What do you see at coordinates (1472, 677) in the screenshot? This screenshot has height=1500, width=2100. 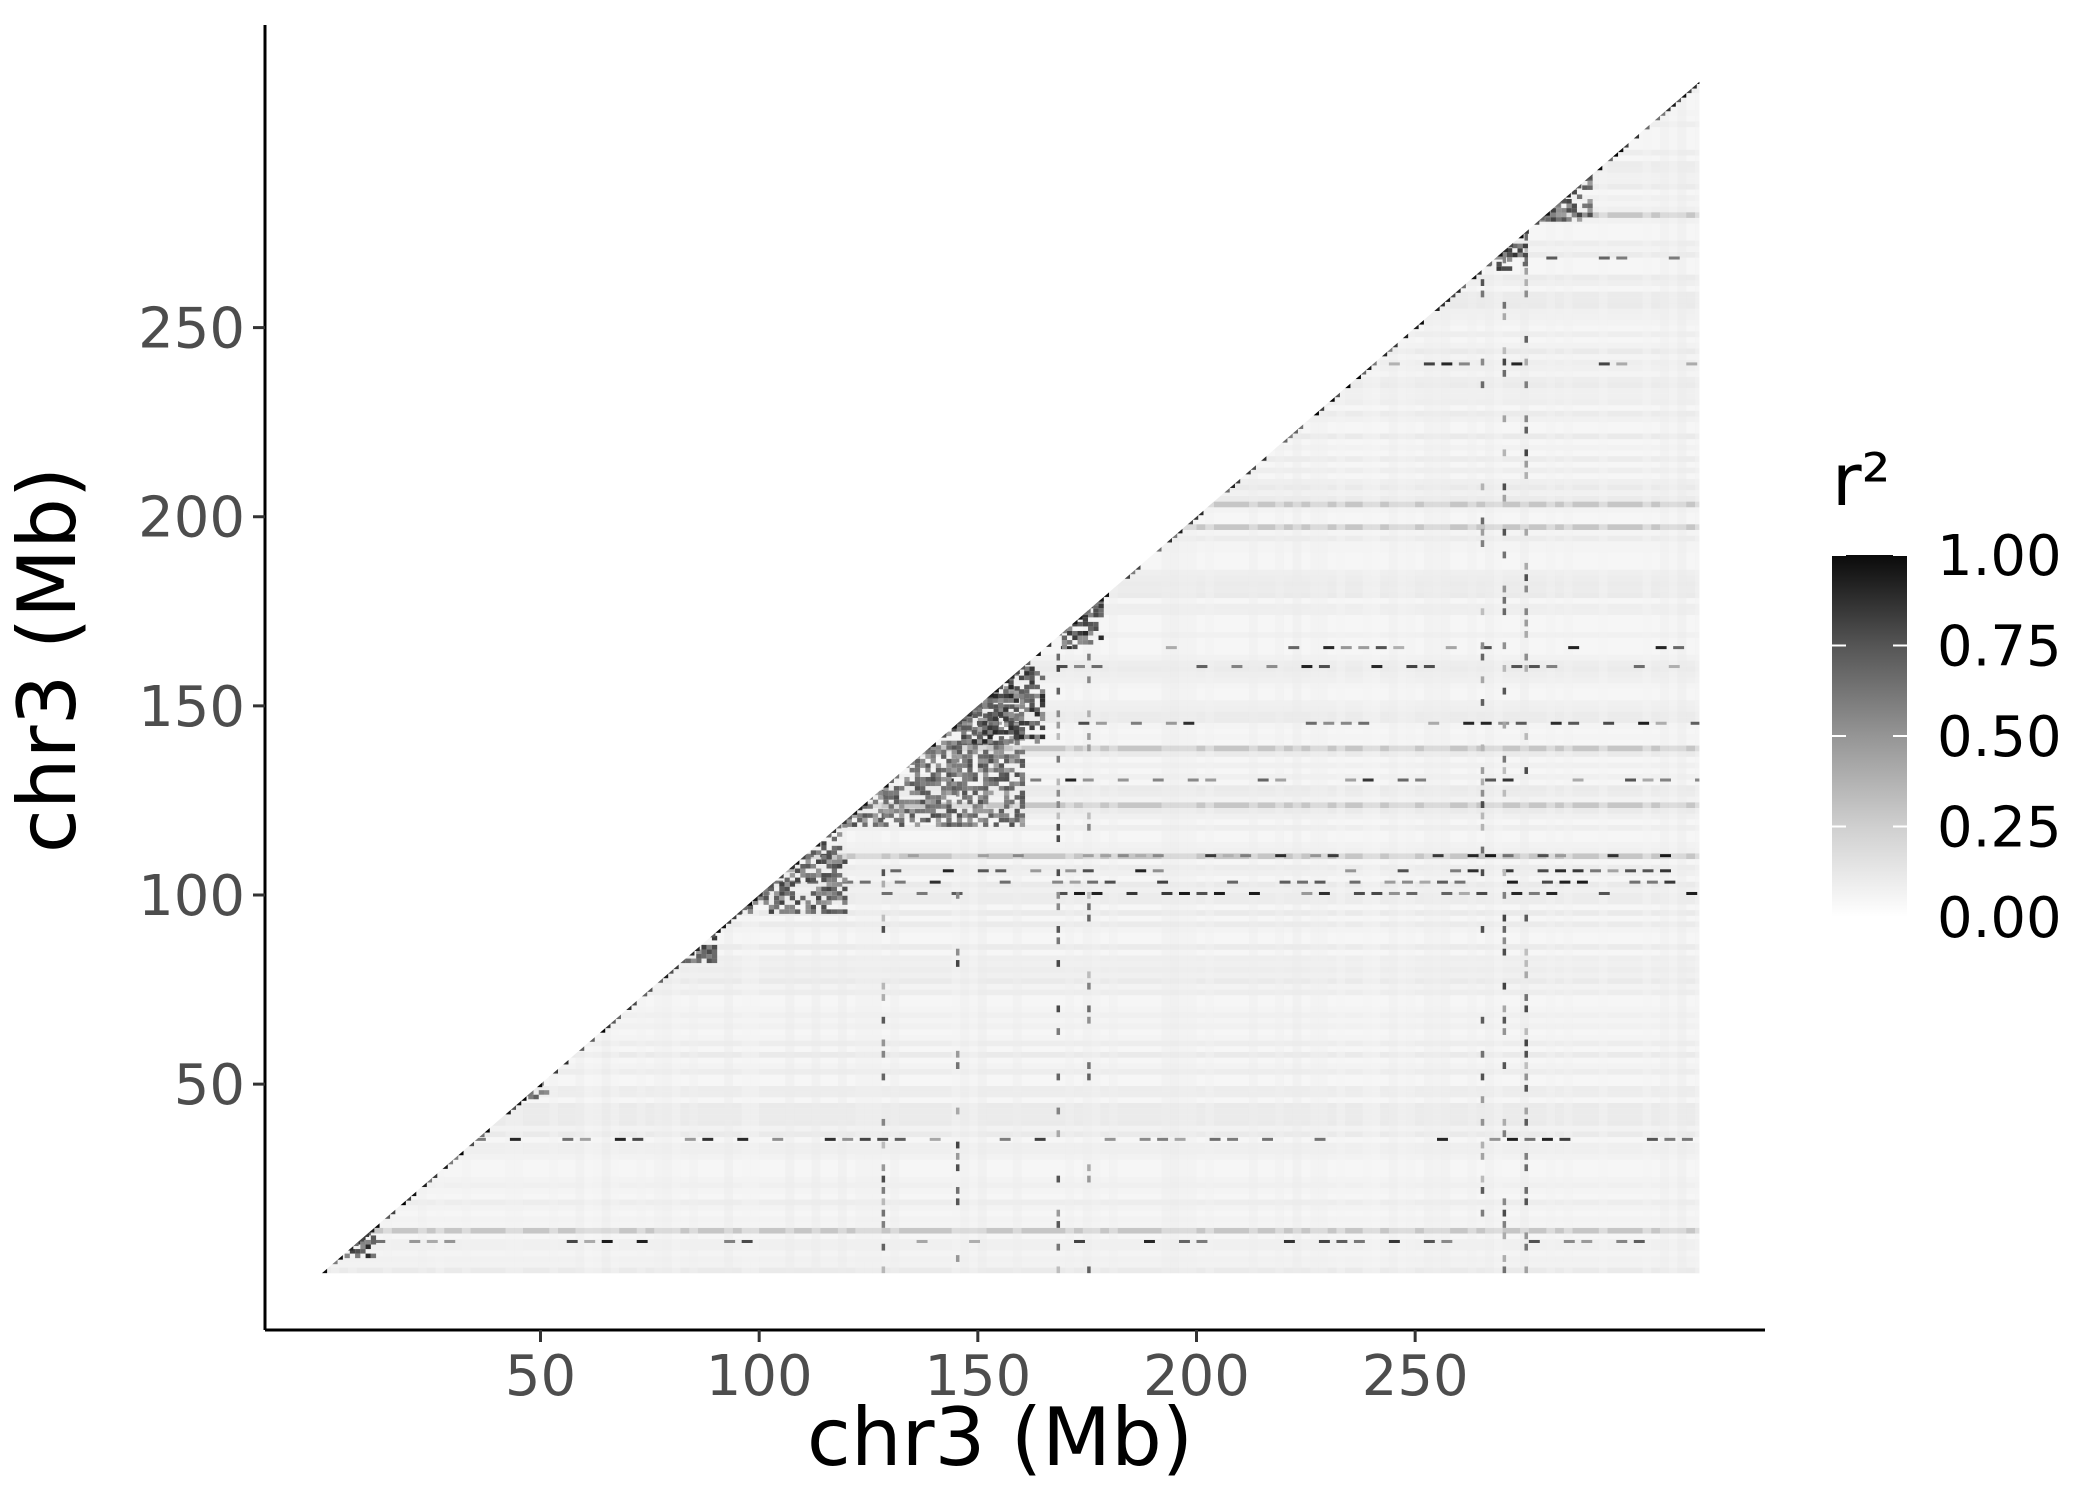 I see `ld-col-band` at bounding box center [1472, 677].